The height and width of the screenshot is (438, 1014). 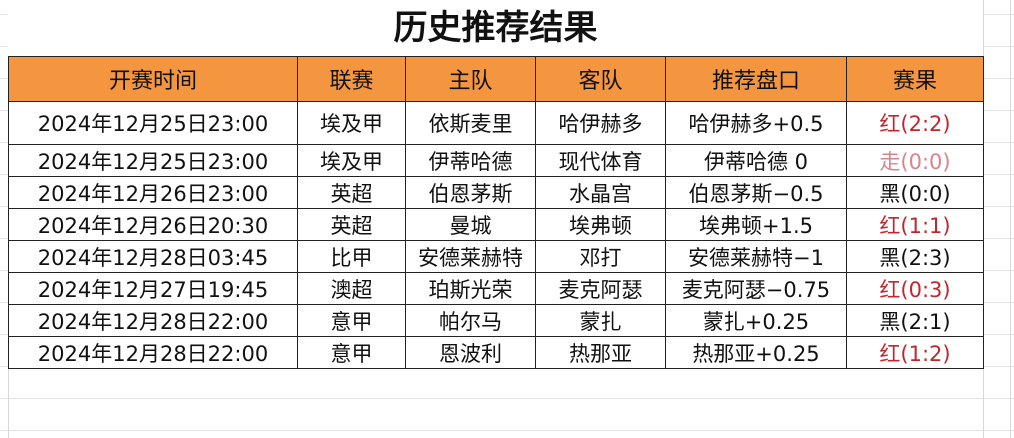 What do you see at coordinates (153, 79) in the screenshot?
I see `col-header-time: 开赛时间` at bounding box center [153, 79].